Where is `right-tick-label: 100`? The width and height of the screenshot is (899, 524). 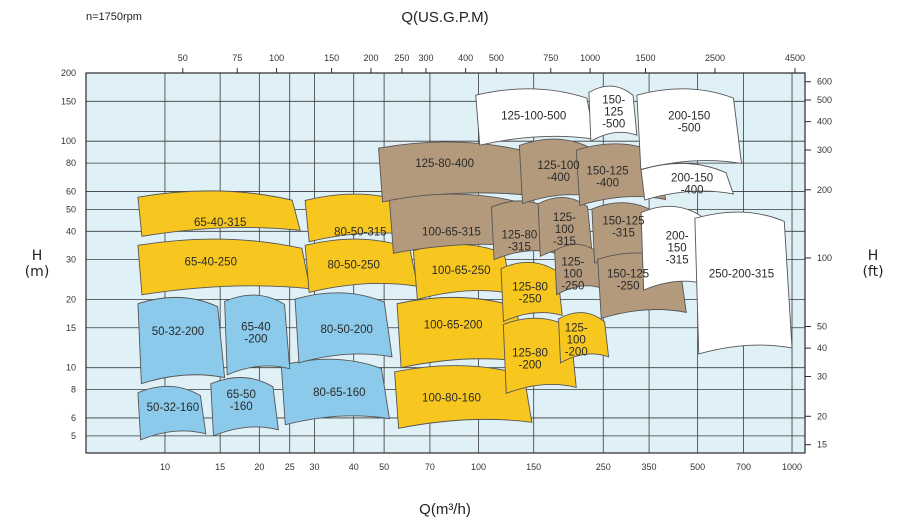
right-tick-label: 100 is located at coordinates (824, 258).